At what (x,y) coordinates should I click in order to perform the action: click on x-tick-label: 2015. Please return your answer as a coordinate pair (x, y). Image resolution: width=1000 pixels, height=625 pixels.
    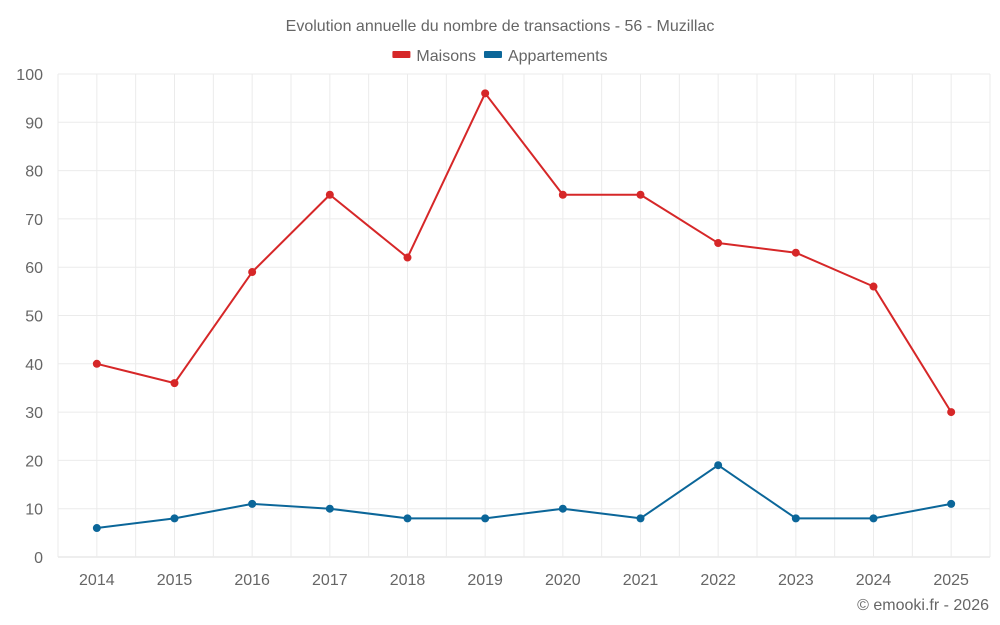
    Looking at the image, I should click on (175, 580).